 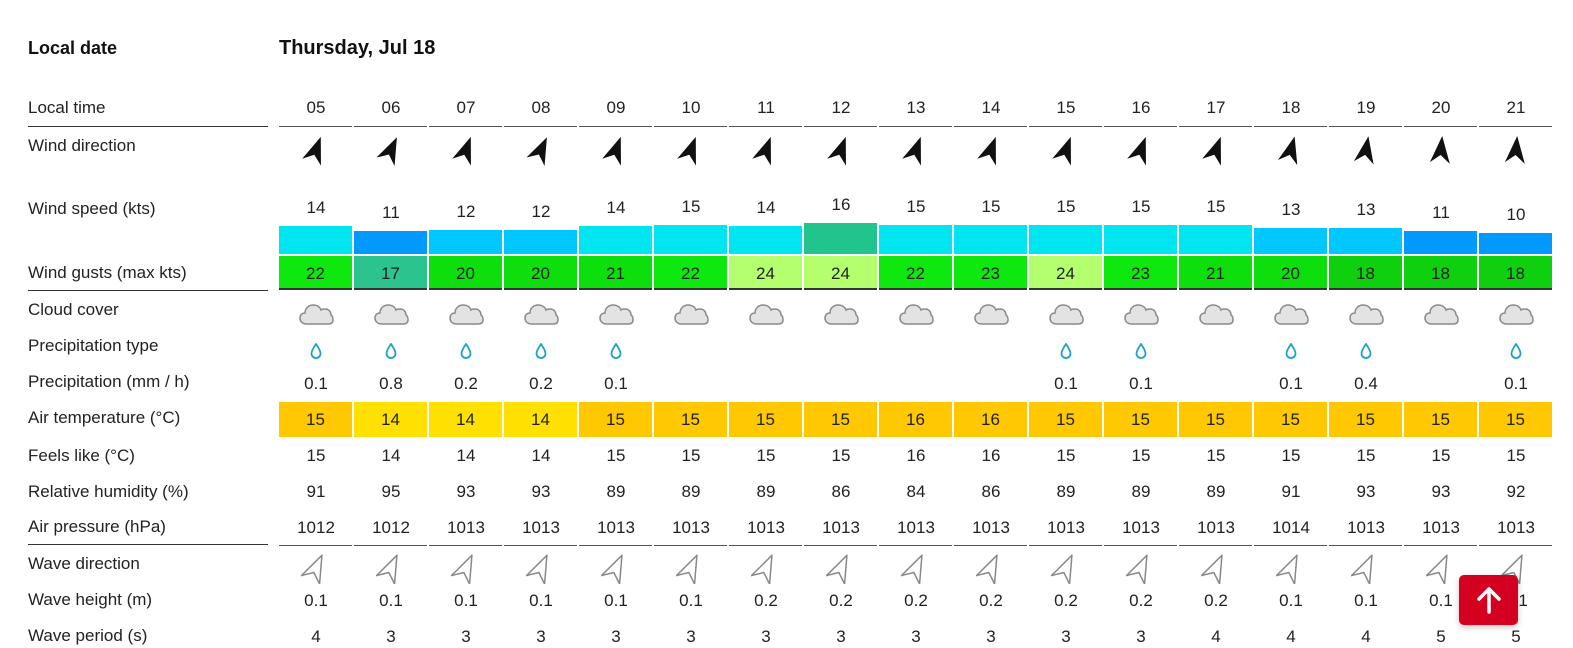 I want to click on local-date-heading: Local date, so click(x=73, y=48).